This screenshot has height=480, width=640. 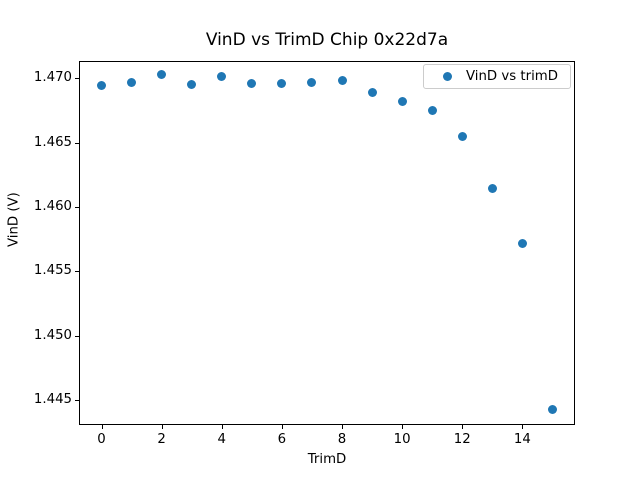 What do you see at coordinates (161, 439) in the screenshot?
I see `x-tick-label: 2` at bounding box center [161, 439].